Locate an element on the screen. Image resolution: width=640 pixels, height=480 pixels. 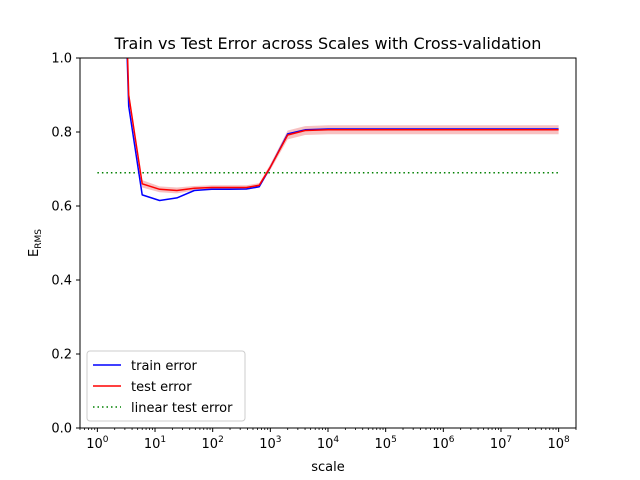
x-tick-label: 10¹ is located at coordinates (155, 443).